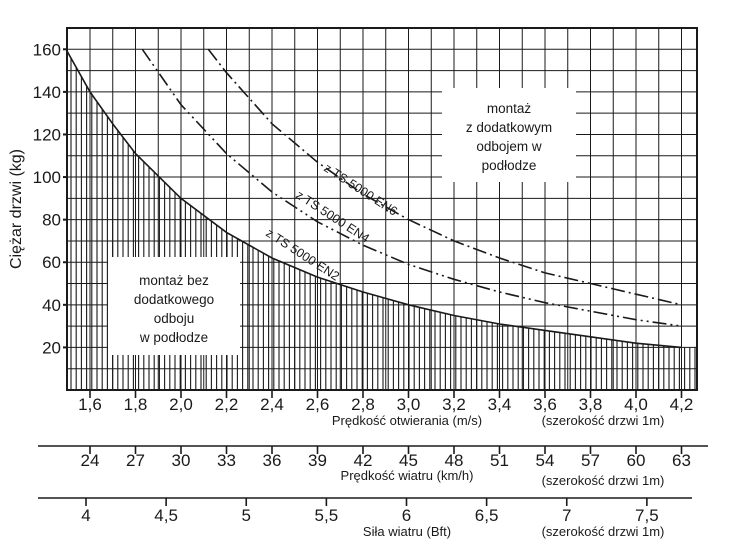 This screenshot has height=560, width=750. I want to click on x-tick-label: 2,8, so click(363, 404).